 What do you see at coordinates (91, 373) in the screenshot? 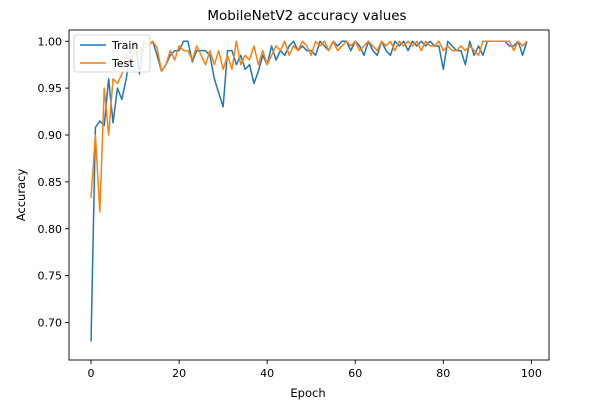
I see `x-tick-label: 0` at bounding box center [91, 373].